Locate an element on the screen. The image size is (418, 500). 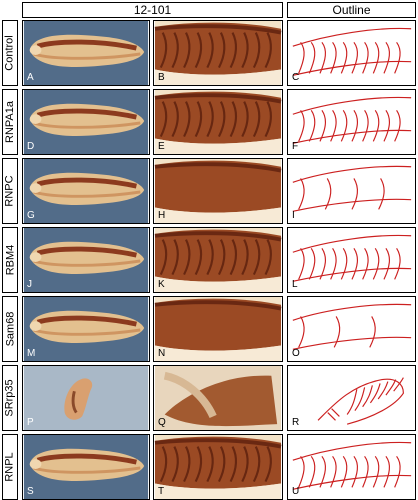
row-label-control: Control is located at coordinates (10, 53).